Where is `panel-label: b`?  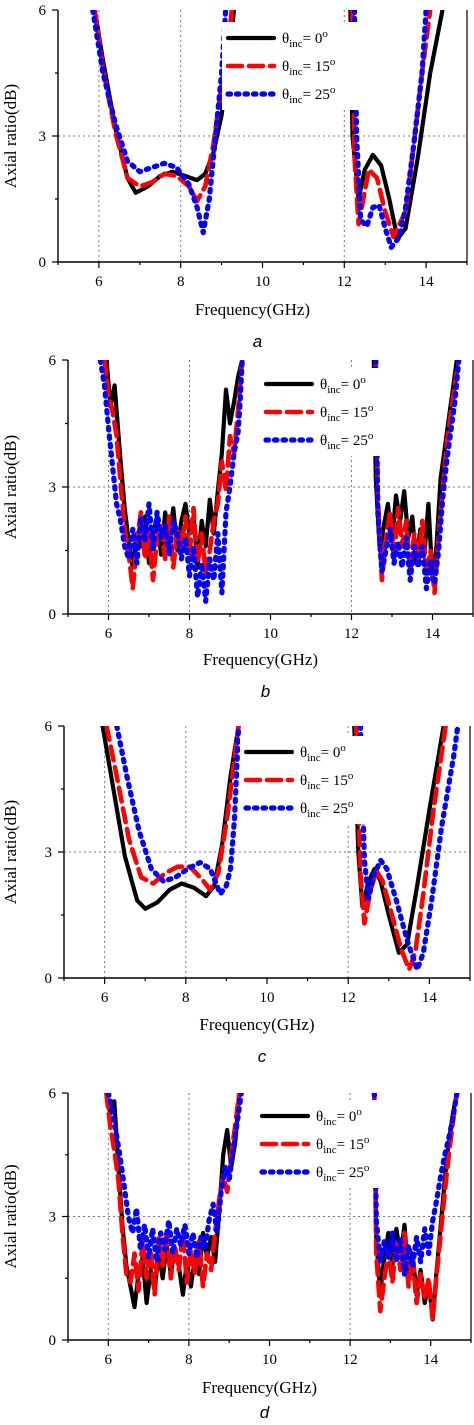 panel-label: b is located at coordinates (265, 691).